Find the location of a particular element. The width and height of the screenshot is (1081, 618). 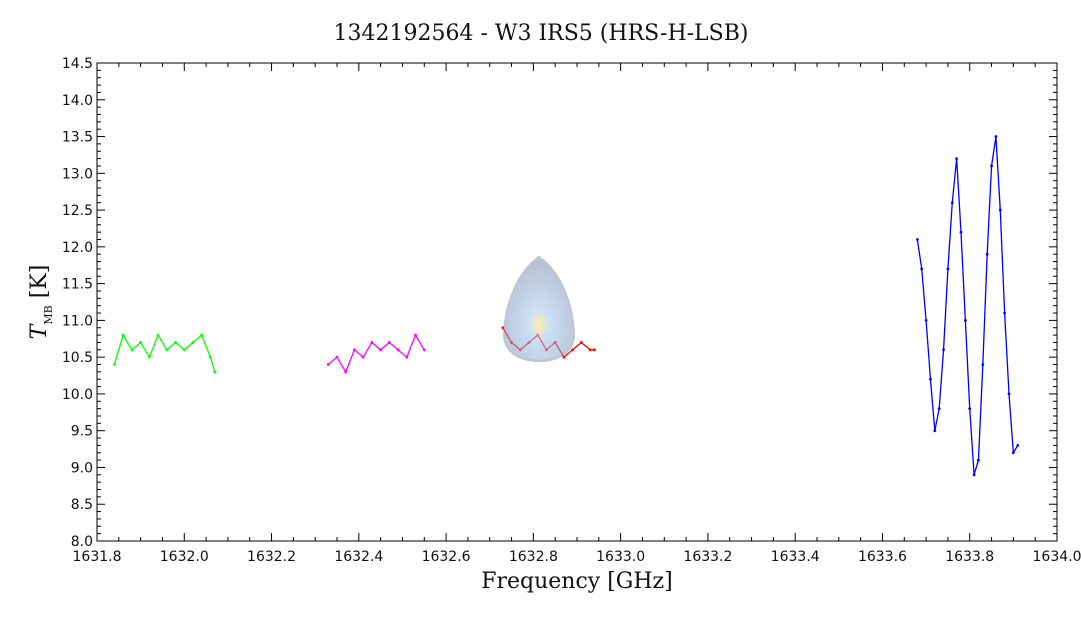

y-tick-label: 13.0 is located at coordinates (77, 174).